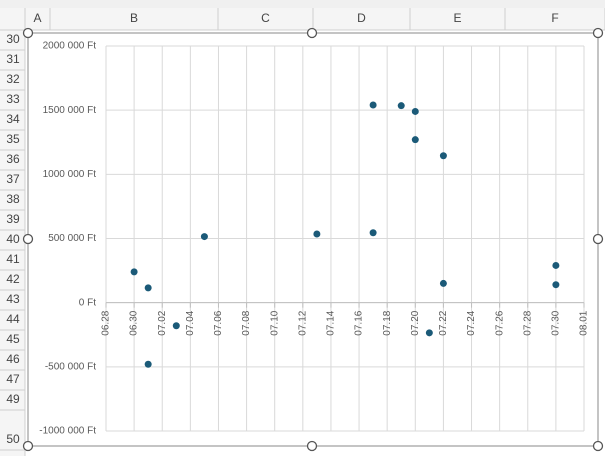 This screenshot has width=605, height=456. I want to click on x-tick-label: 07.26, so click(499, 322).